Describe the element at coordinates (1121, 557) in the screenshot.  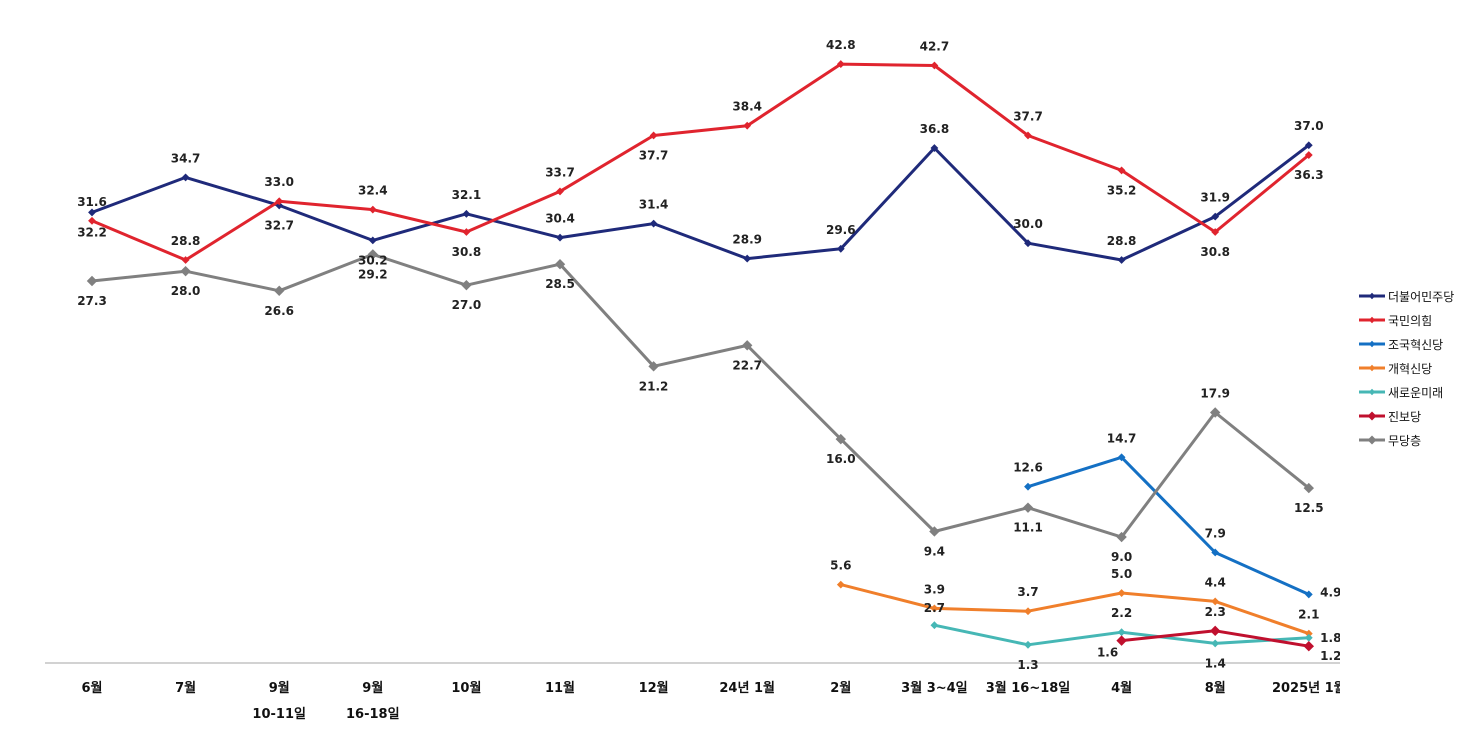
I see `data-label: 9.0` at that location.